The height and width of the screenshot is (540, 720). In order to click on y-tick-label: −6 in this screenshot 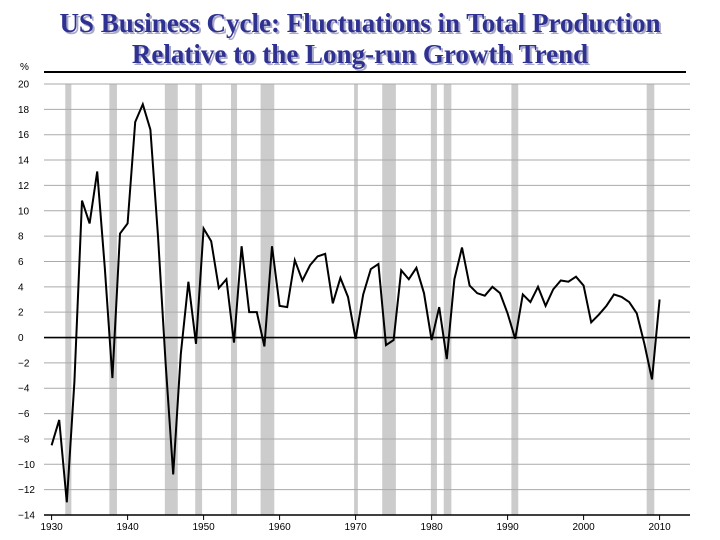, I will do `click(24, 414)`.